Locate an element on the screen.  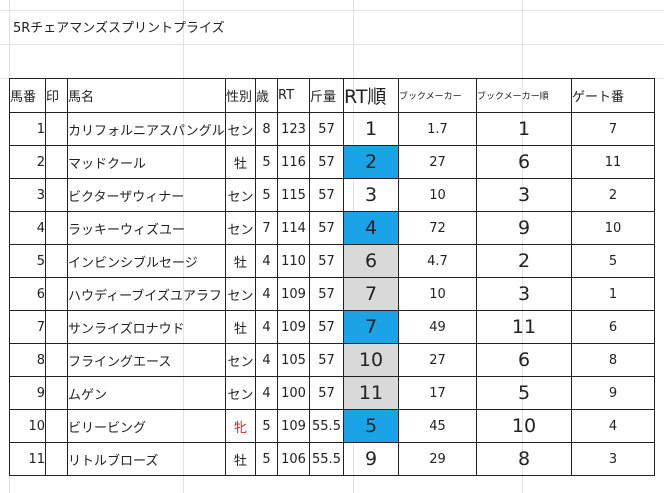
cell-horse-name: ラッキーウィズユー is located at coordinates (146, 228).